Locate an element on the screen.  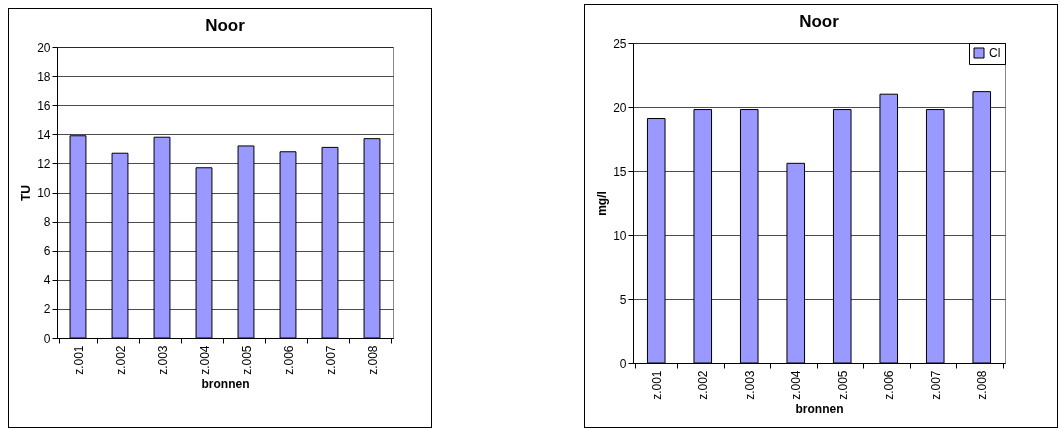
y-tick-label: 14 is located at coordinates (44, 134).